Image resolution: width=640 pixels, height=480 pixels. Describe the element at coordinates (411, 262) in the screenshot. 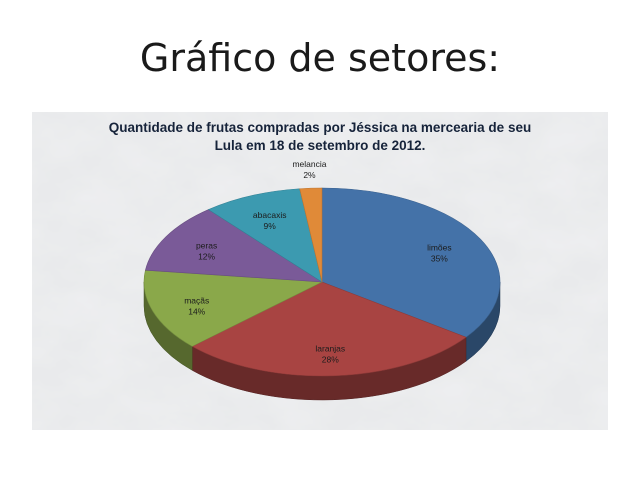

I see `pie-slice-limões` at that location.